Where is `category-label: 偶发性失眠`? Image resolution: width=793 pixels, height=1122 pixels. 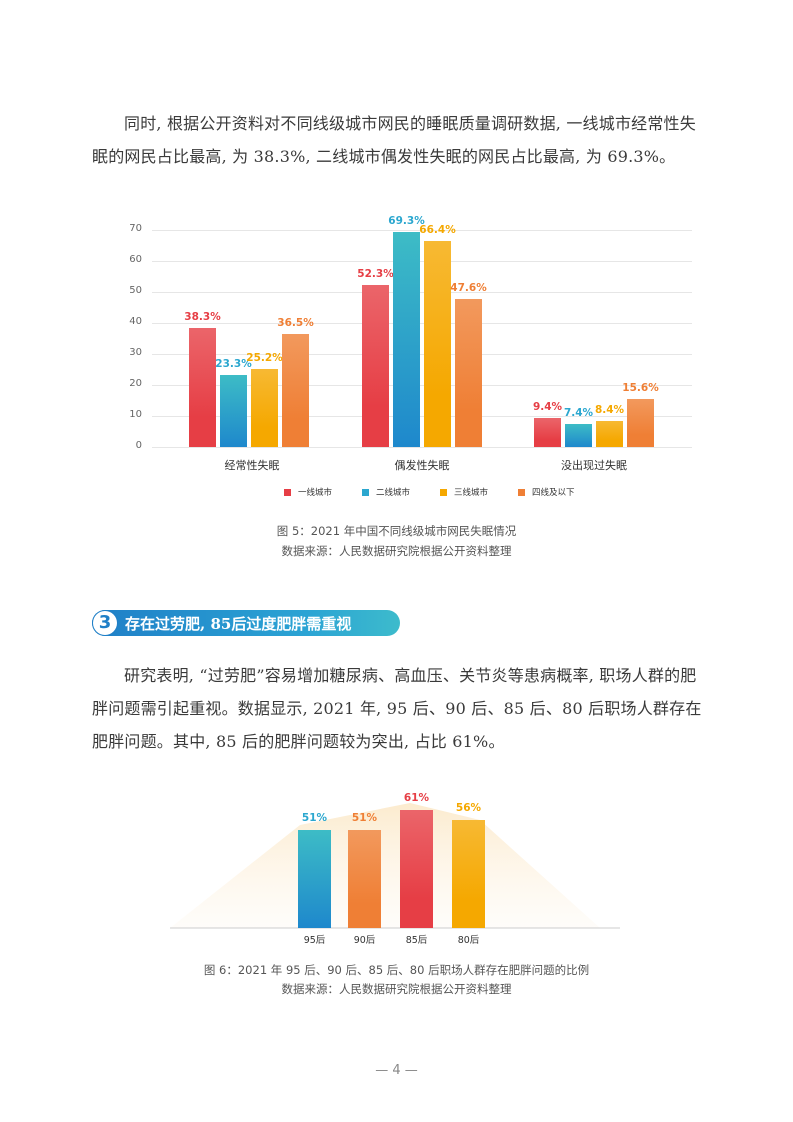
category-label: 偶发性失眠 is located at coordinates (422, 465).